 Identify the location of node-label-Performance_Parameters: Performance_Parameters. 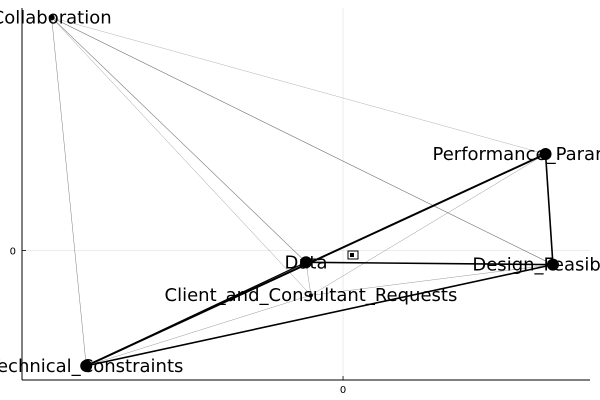
(516, 154).